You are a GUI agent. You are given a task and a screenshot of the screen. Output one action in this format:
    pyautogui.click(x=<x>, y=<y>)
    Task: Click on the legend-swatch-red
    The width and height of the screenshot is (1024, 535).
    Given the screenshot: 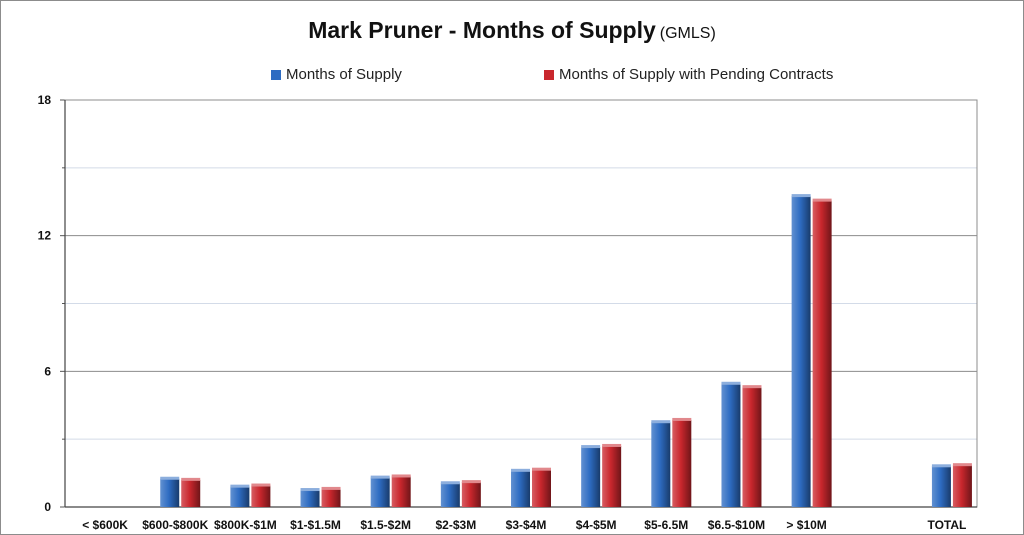 What is the action you would take?
    pyautogui.click(x=549, y=74)
    